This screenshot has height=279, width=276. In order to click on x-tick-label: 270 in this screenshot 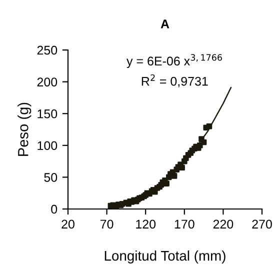, I will do `click(262, 224)`.